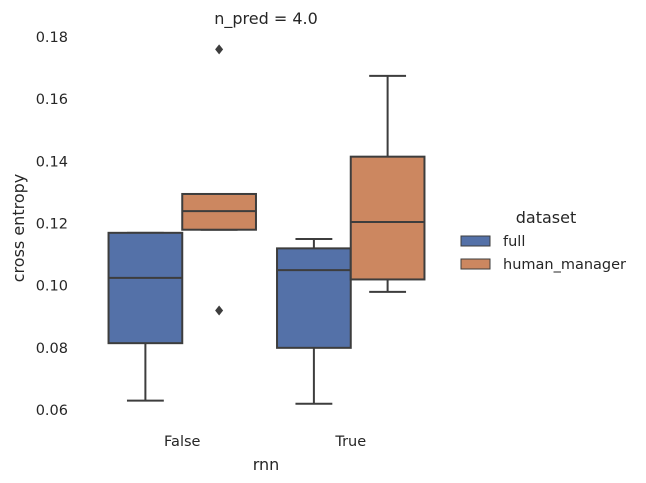 The height and width of the screenshot is (483, 646). I want to click on y-tick-label: 0.16, so click(52, 100).